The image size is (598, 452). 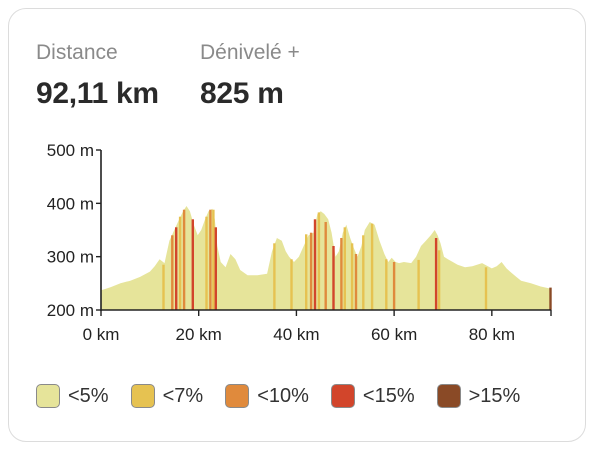 What do you see at coordinates (97, 76) in the screenshot?
I see `distance-stat: Distance 92,11 km` at bounding box center [97, 76].